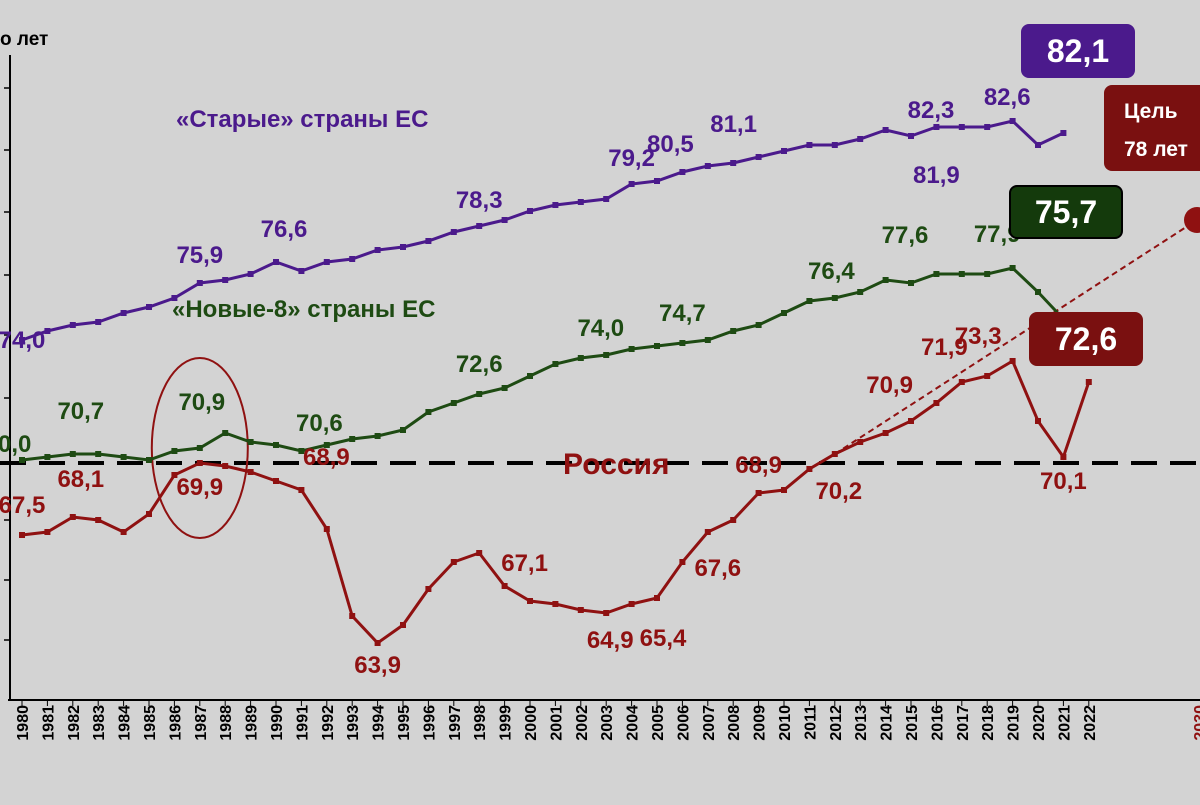 The image size is (1200, 805). I want to click on end-badge-value-new-eu: 75,7, so click(1066, 212).